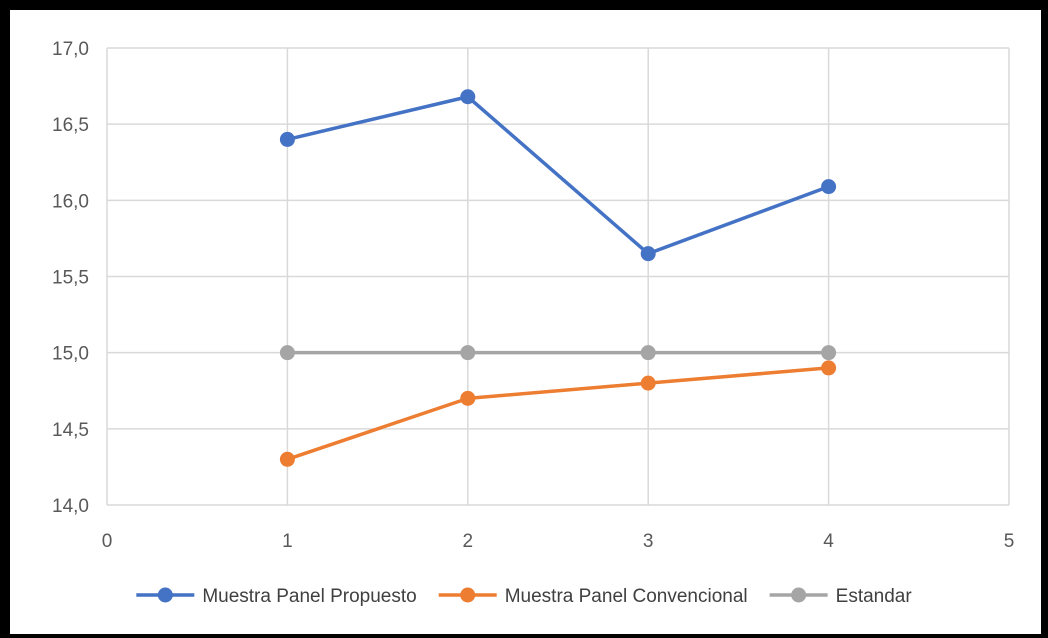 The image size is (1048, 638). What do you see at coordinates (648, 541) in the screenshot?
I see `x-tick-label: 3` at bounding box center [648, 541].